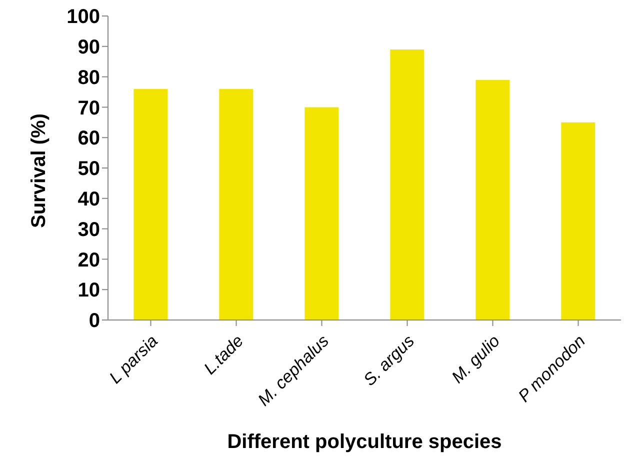 This screenshot has height=468, width=629. What do you see at coordinates (364, 442) in the screenshot?
I see `x-axis-title: Different polyculture species` at bounding box center [364, 442].